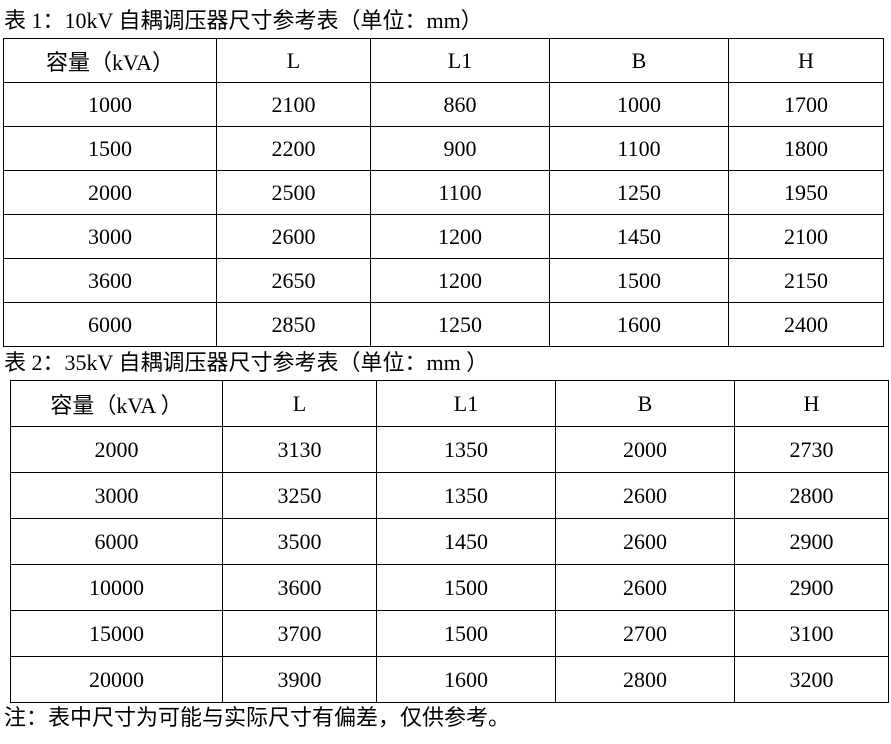 This screenshot has width=891, height=744. I want to click on table-cell: 2200, so click(293, 148).